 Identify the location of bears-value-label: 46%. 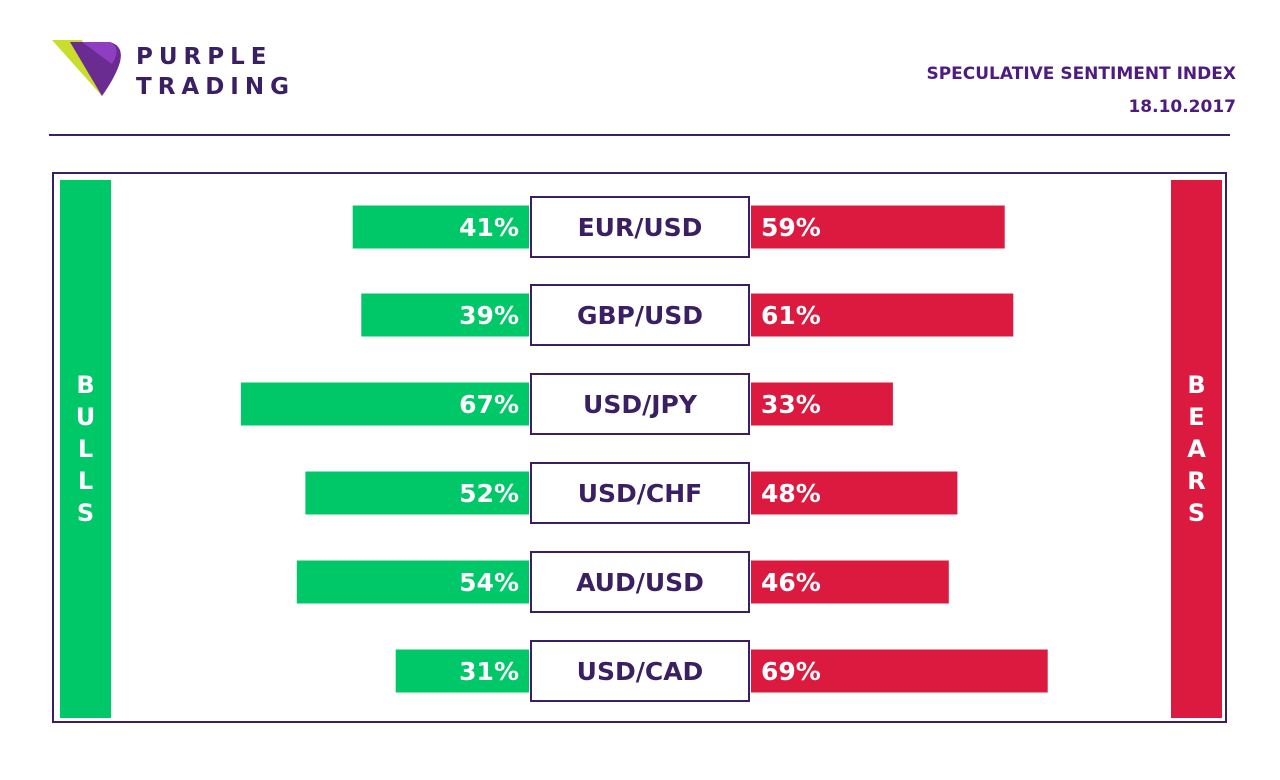
(791, 582).